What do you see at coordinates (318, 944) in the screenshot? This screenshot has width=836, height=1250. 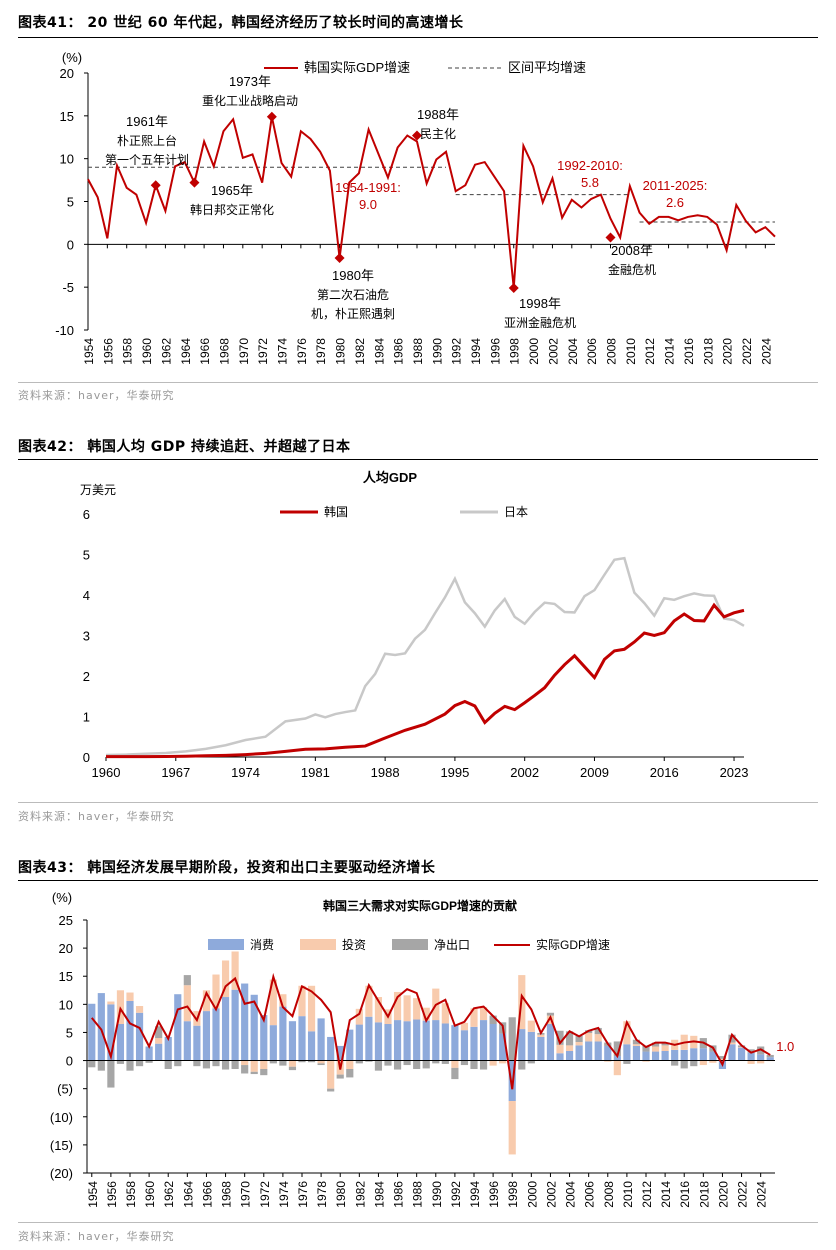 I see `legend-swatch-投资` at bounding box center [318, 944].